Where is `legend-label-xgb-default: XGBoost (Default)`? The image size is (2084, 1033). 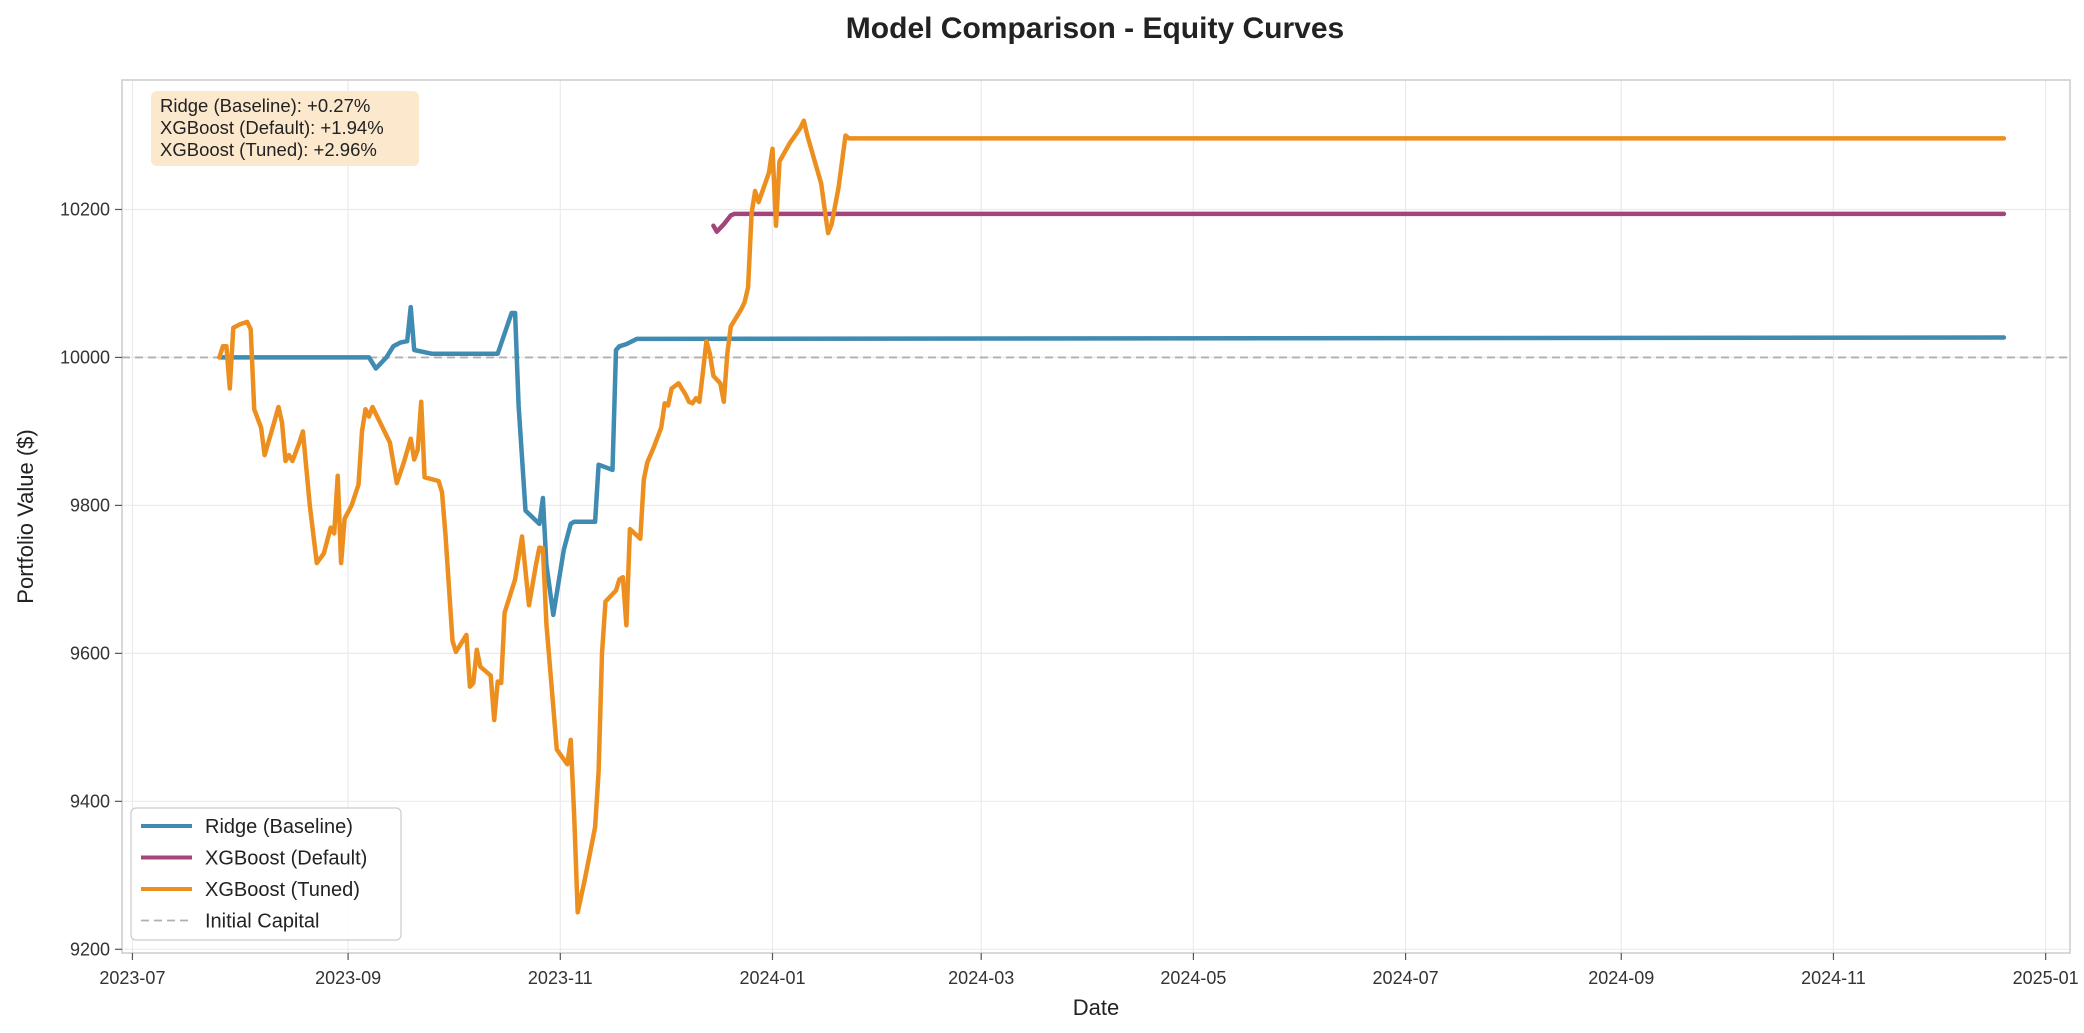 legend-label-xgb-default: XGBoost (Default) is located at coordinates (286, 859).